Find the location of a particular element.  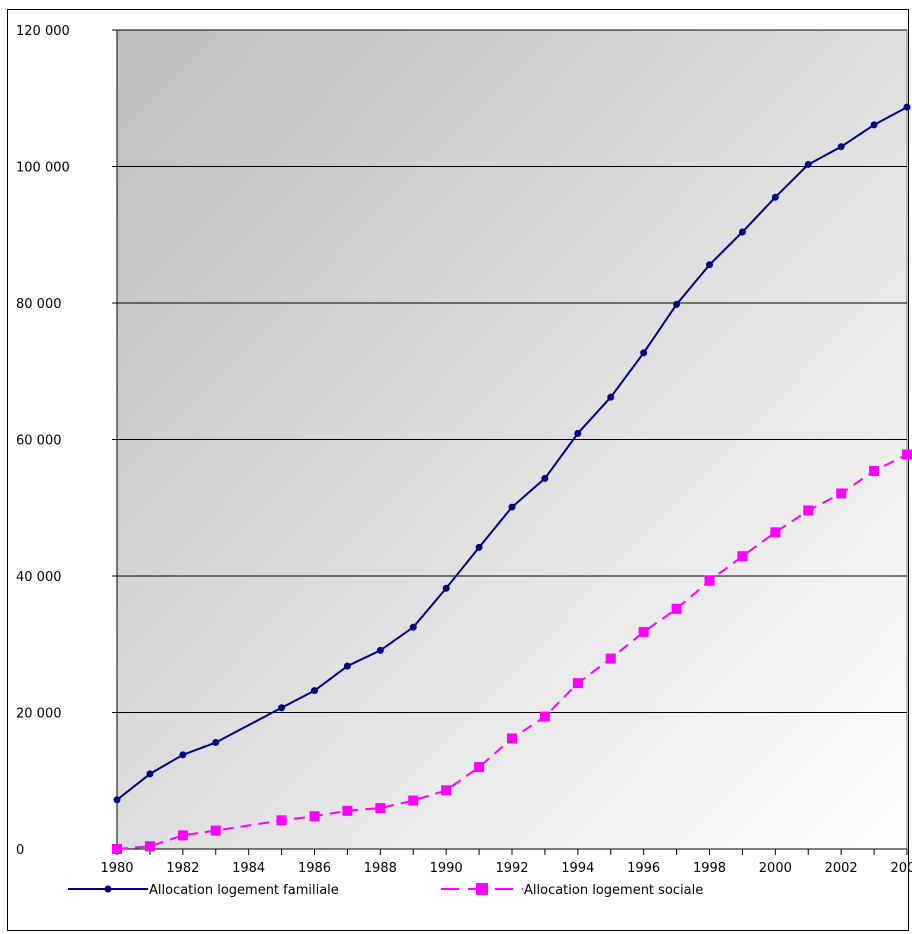

y-tick-label: 20 000 is located at coordinates (39, 714).